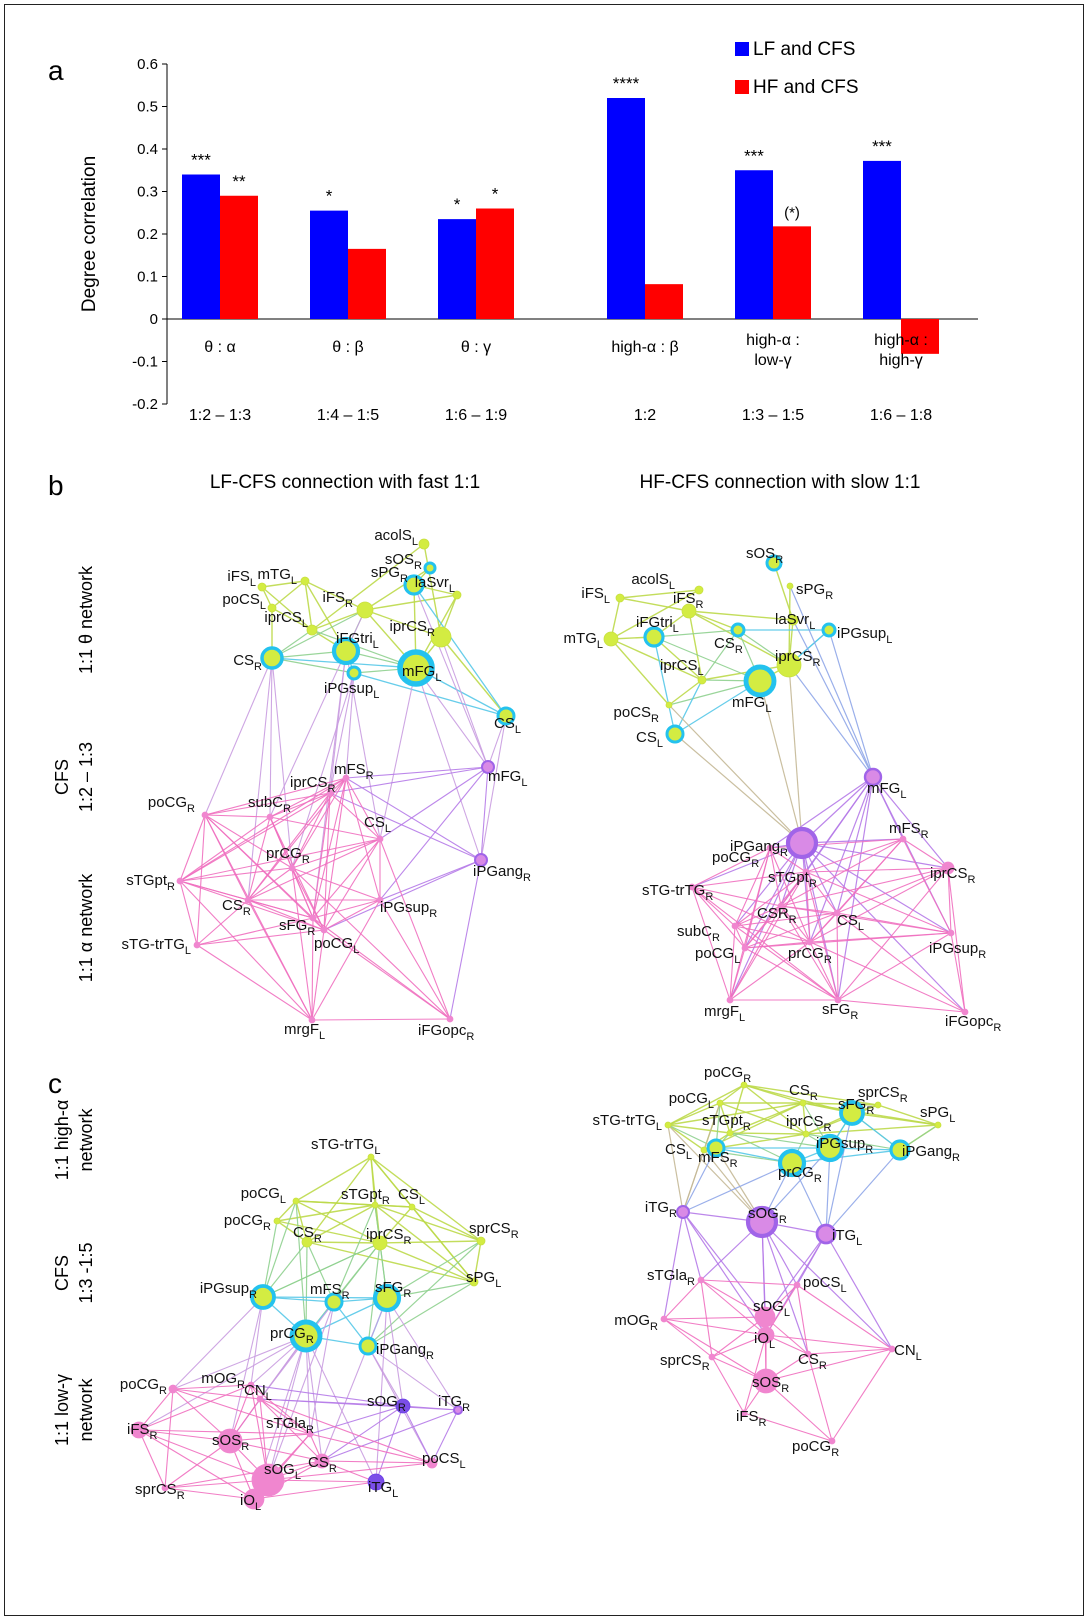 This screenshot has height=1621, width=1090. I want to click on b_left-node-label-4: iprCSL, so click(286, 619).